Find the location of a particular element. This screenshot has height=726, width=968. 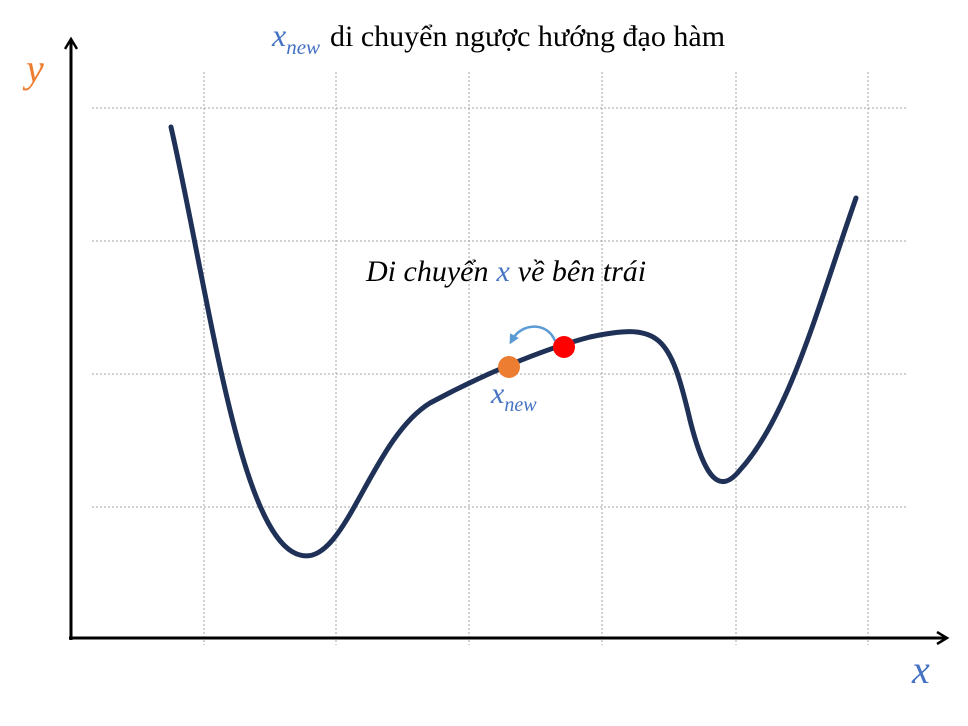

move-left-arrow is located at coordinates (533, 335).